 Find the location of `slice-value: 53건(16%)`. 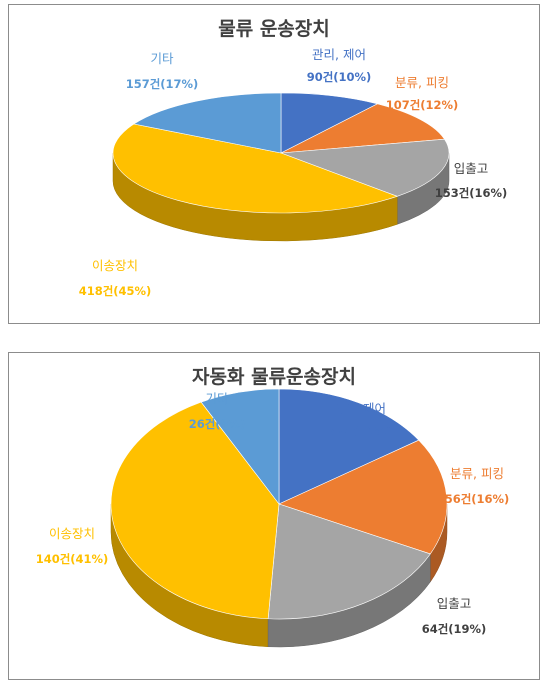

slice-value: 53건(16%) is located at coordinates (359, 431).